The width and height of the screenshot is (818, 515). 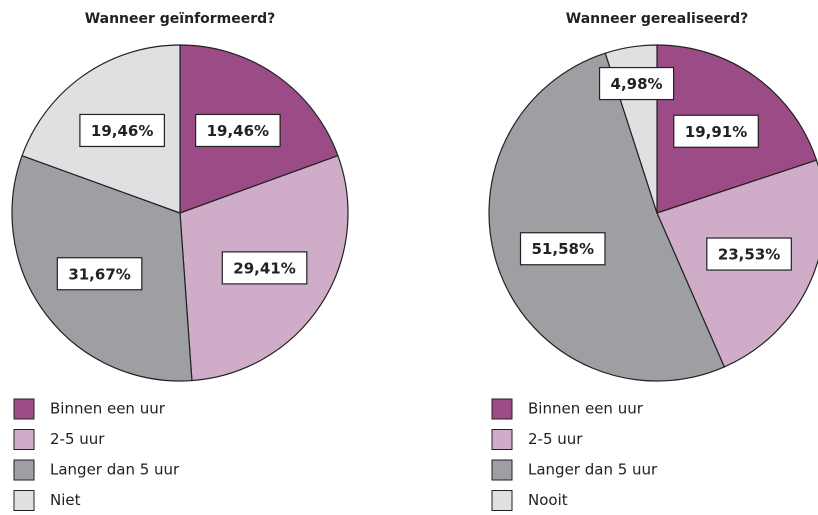 I want to click on legend-label: Nooit, so click(x=548, y=500).